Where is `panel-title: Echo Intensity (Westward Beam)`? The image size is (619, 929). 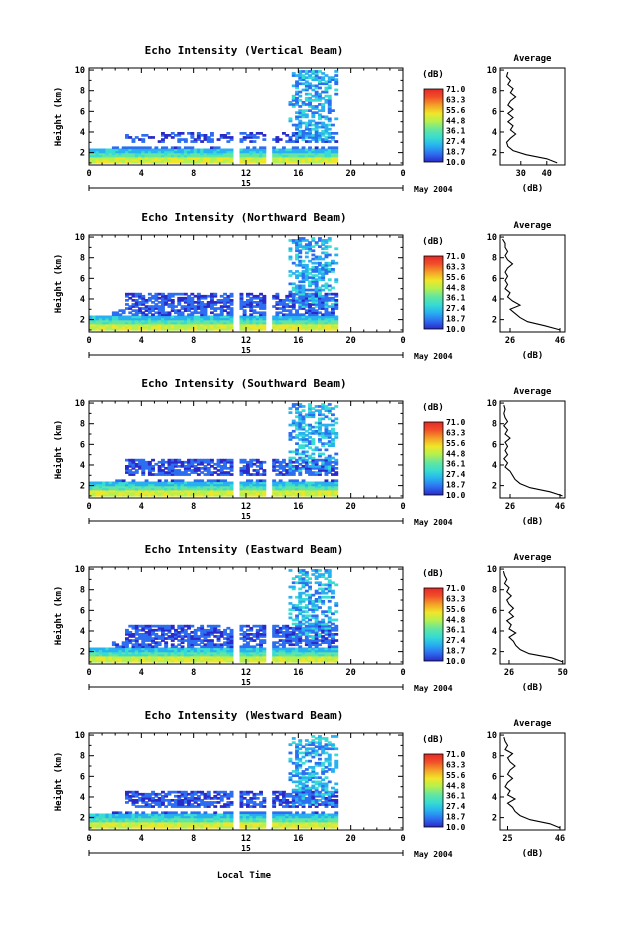
panel-title: Echo Intensity (Westward Beam) is located at coordinates (244, 715).